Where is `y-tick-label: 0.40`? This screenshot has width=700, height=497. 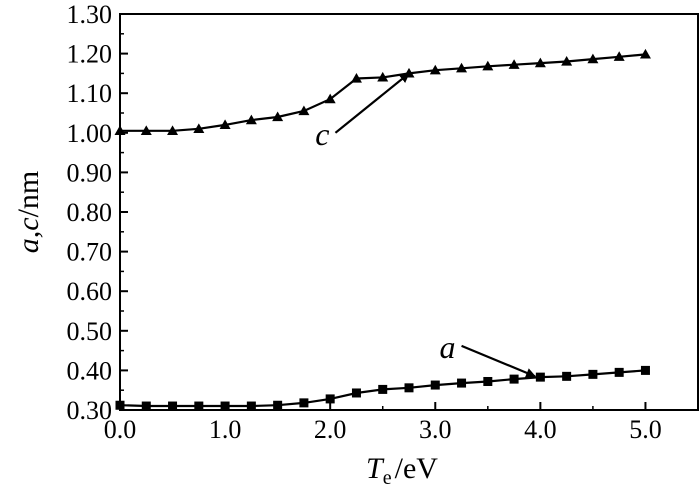
y-tick-label: 0.40 is located at coordinates (90, 370).